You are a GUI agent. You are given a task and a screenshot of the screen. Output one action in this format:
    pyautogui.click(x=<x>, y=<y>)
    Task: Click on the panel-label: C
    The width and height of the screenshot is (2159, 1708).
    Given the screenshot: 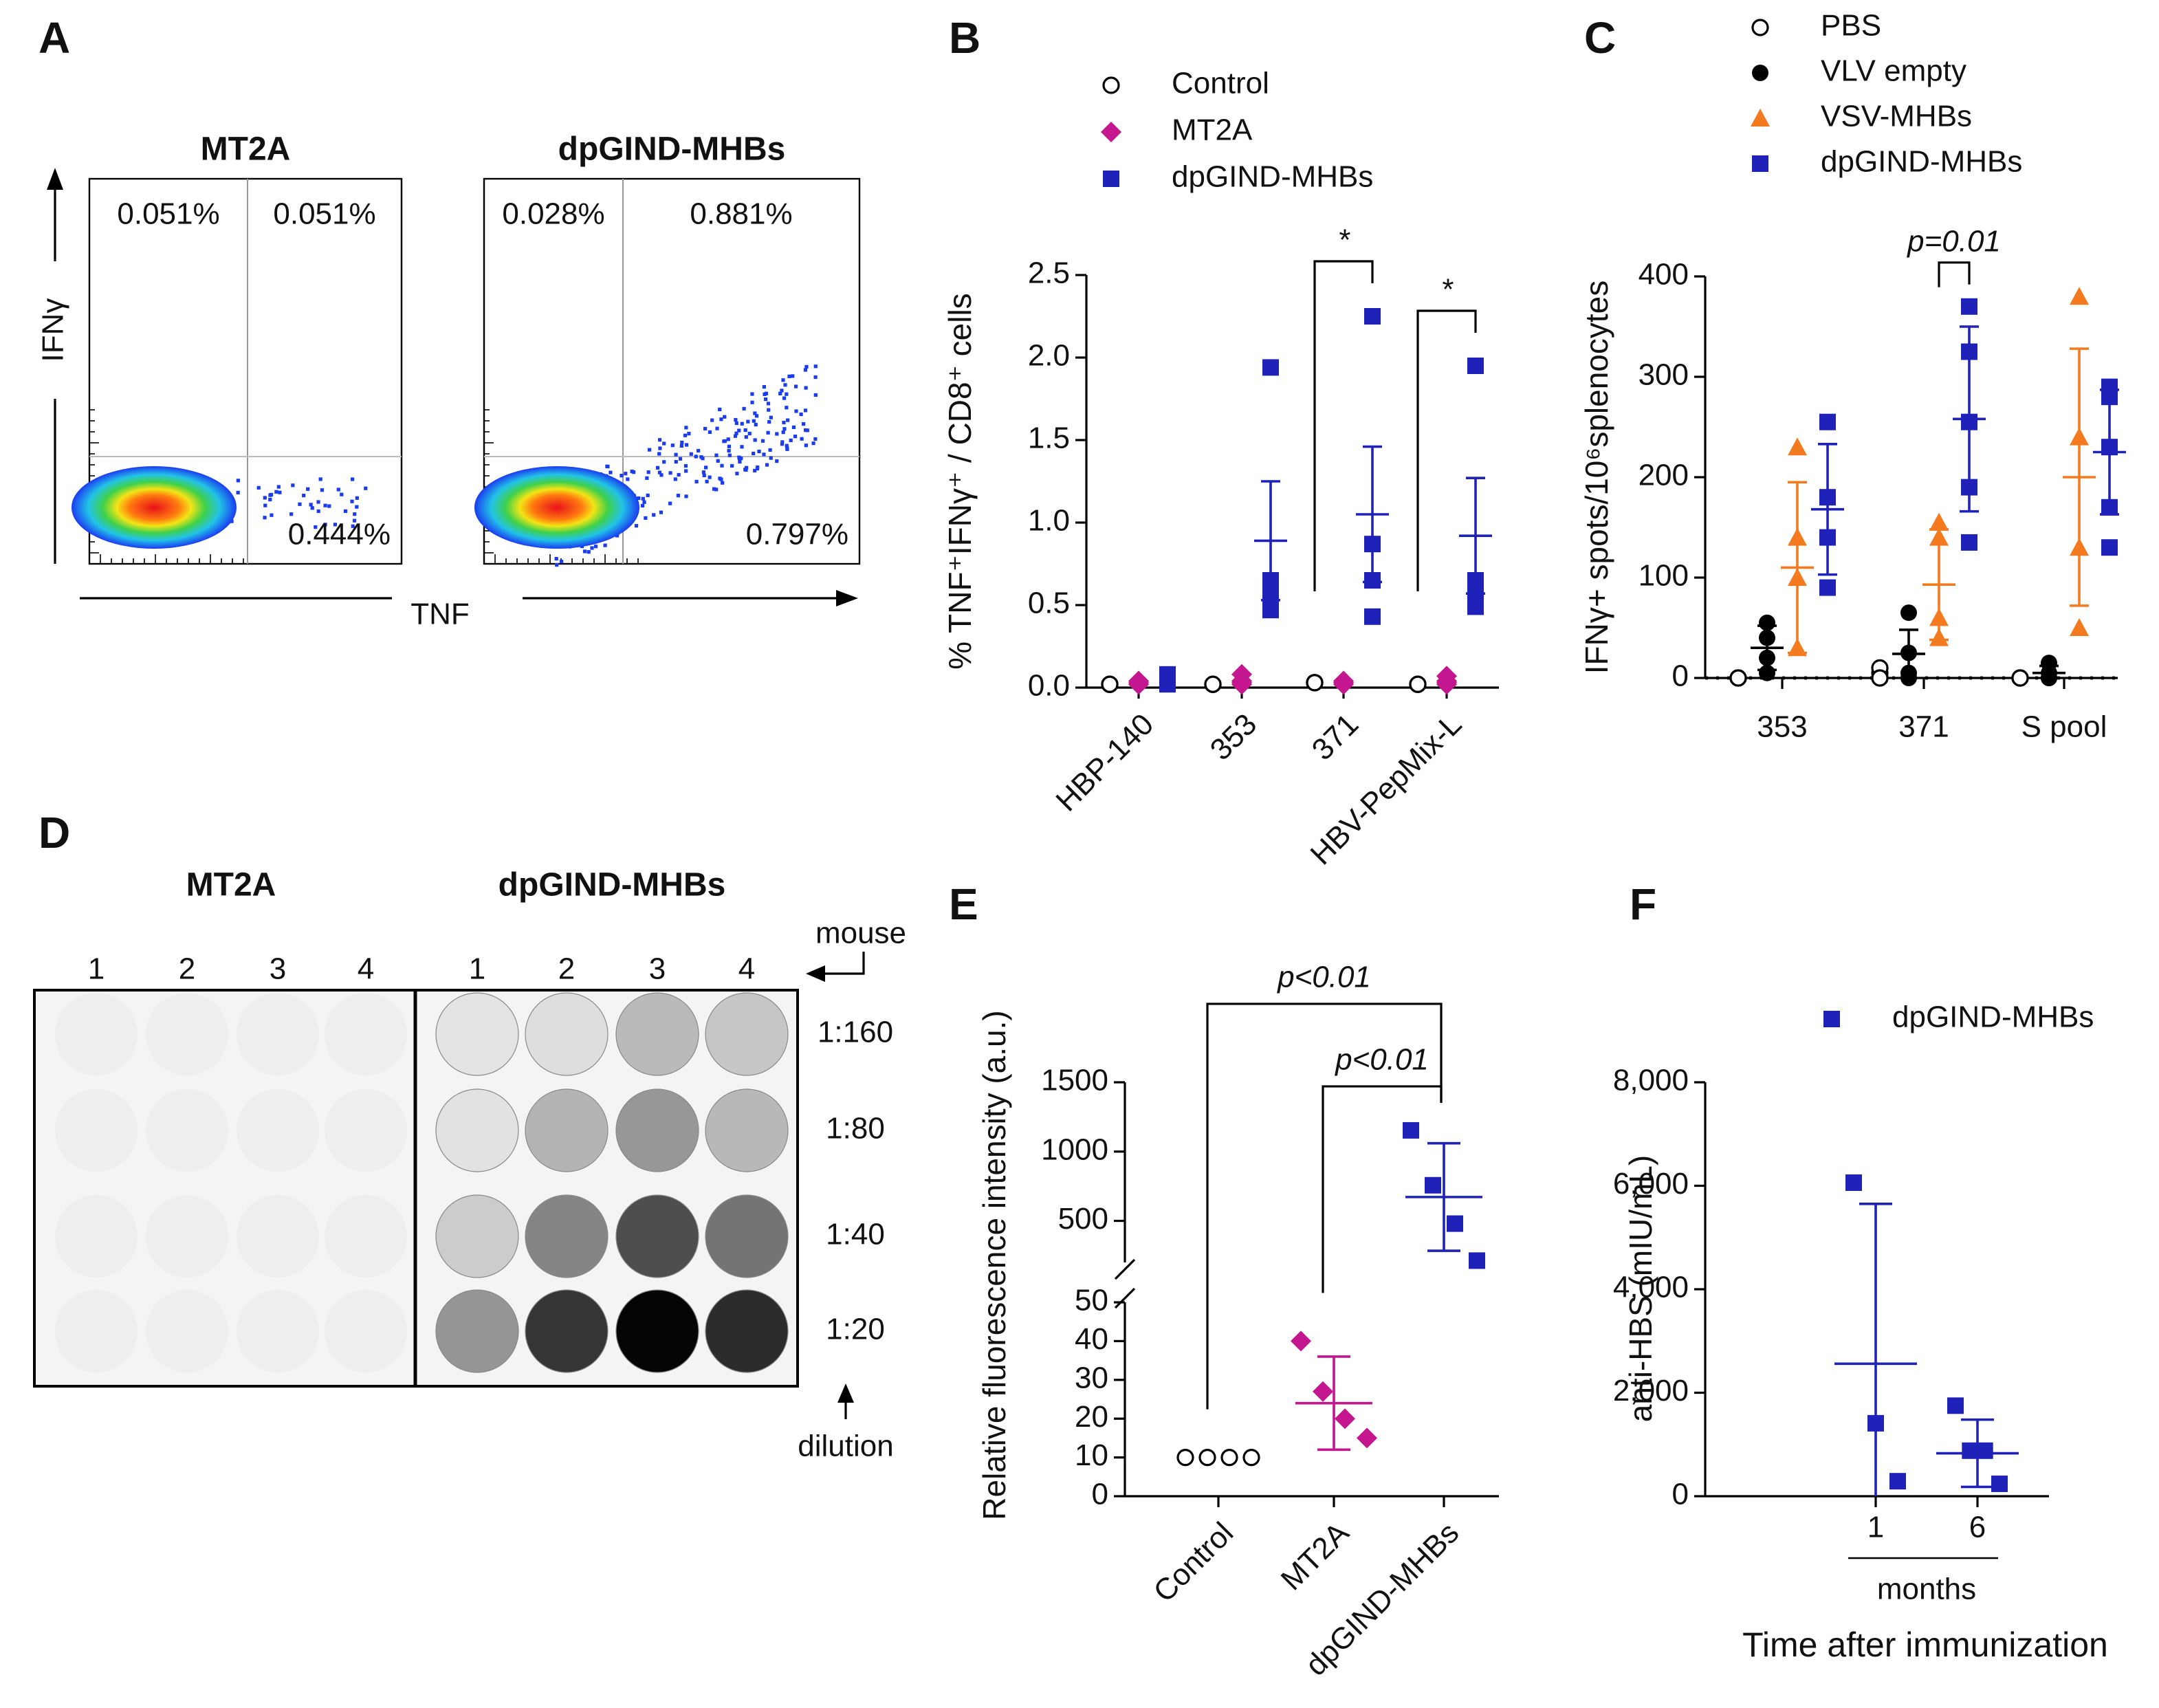 What is the action you would take?
    pyautogui.click(x=1600, y=38)
    